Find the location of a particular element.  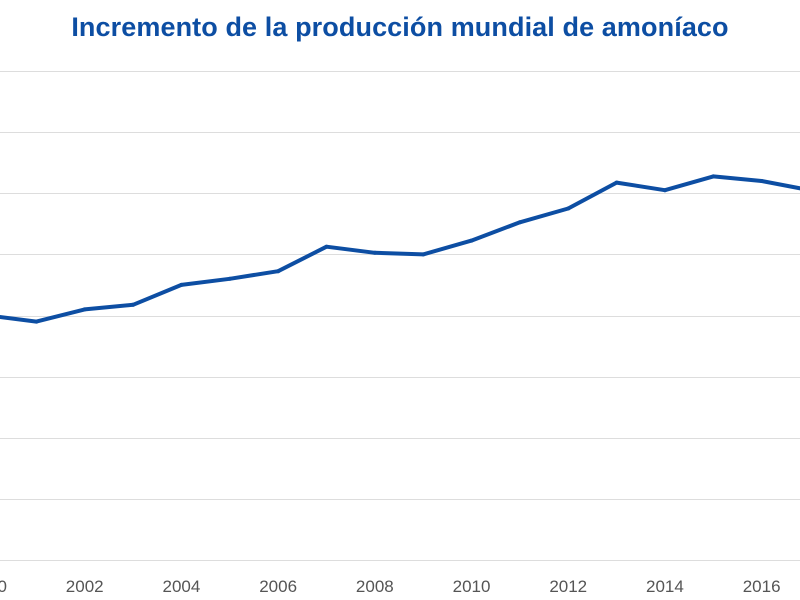

x-tick-label: 2002 is located at coordinates (85, 586).